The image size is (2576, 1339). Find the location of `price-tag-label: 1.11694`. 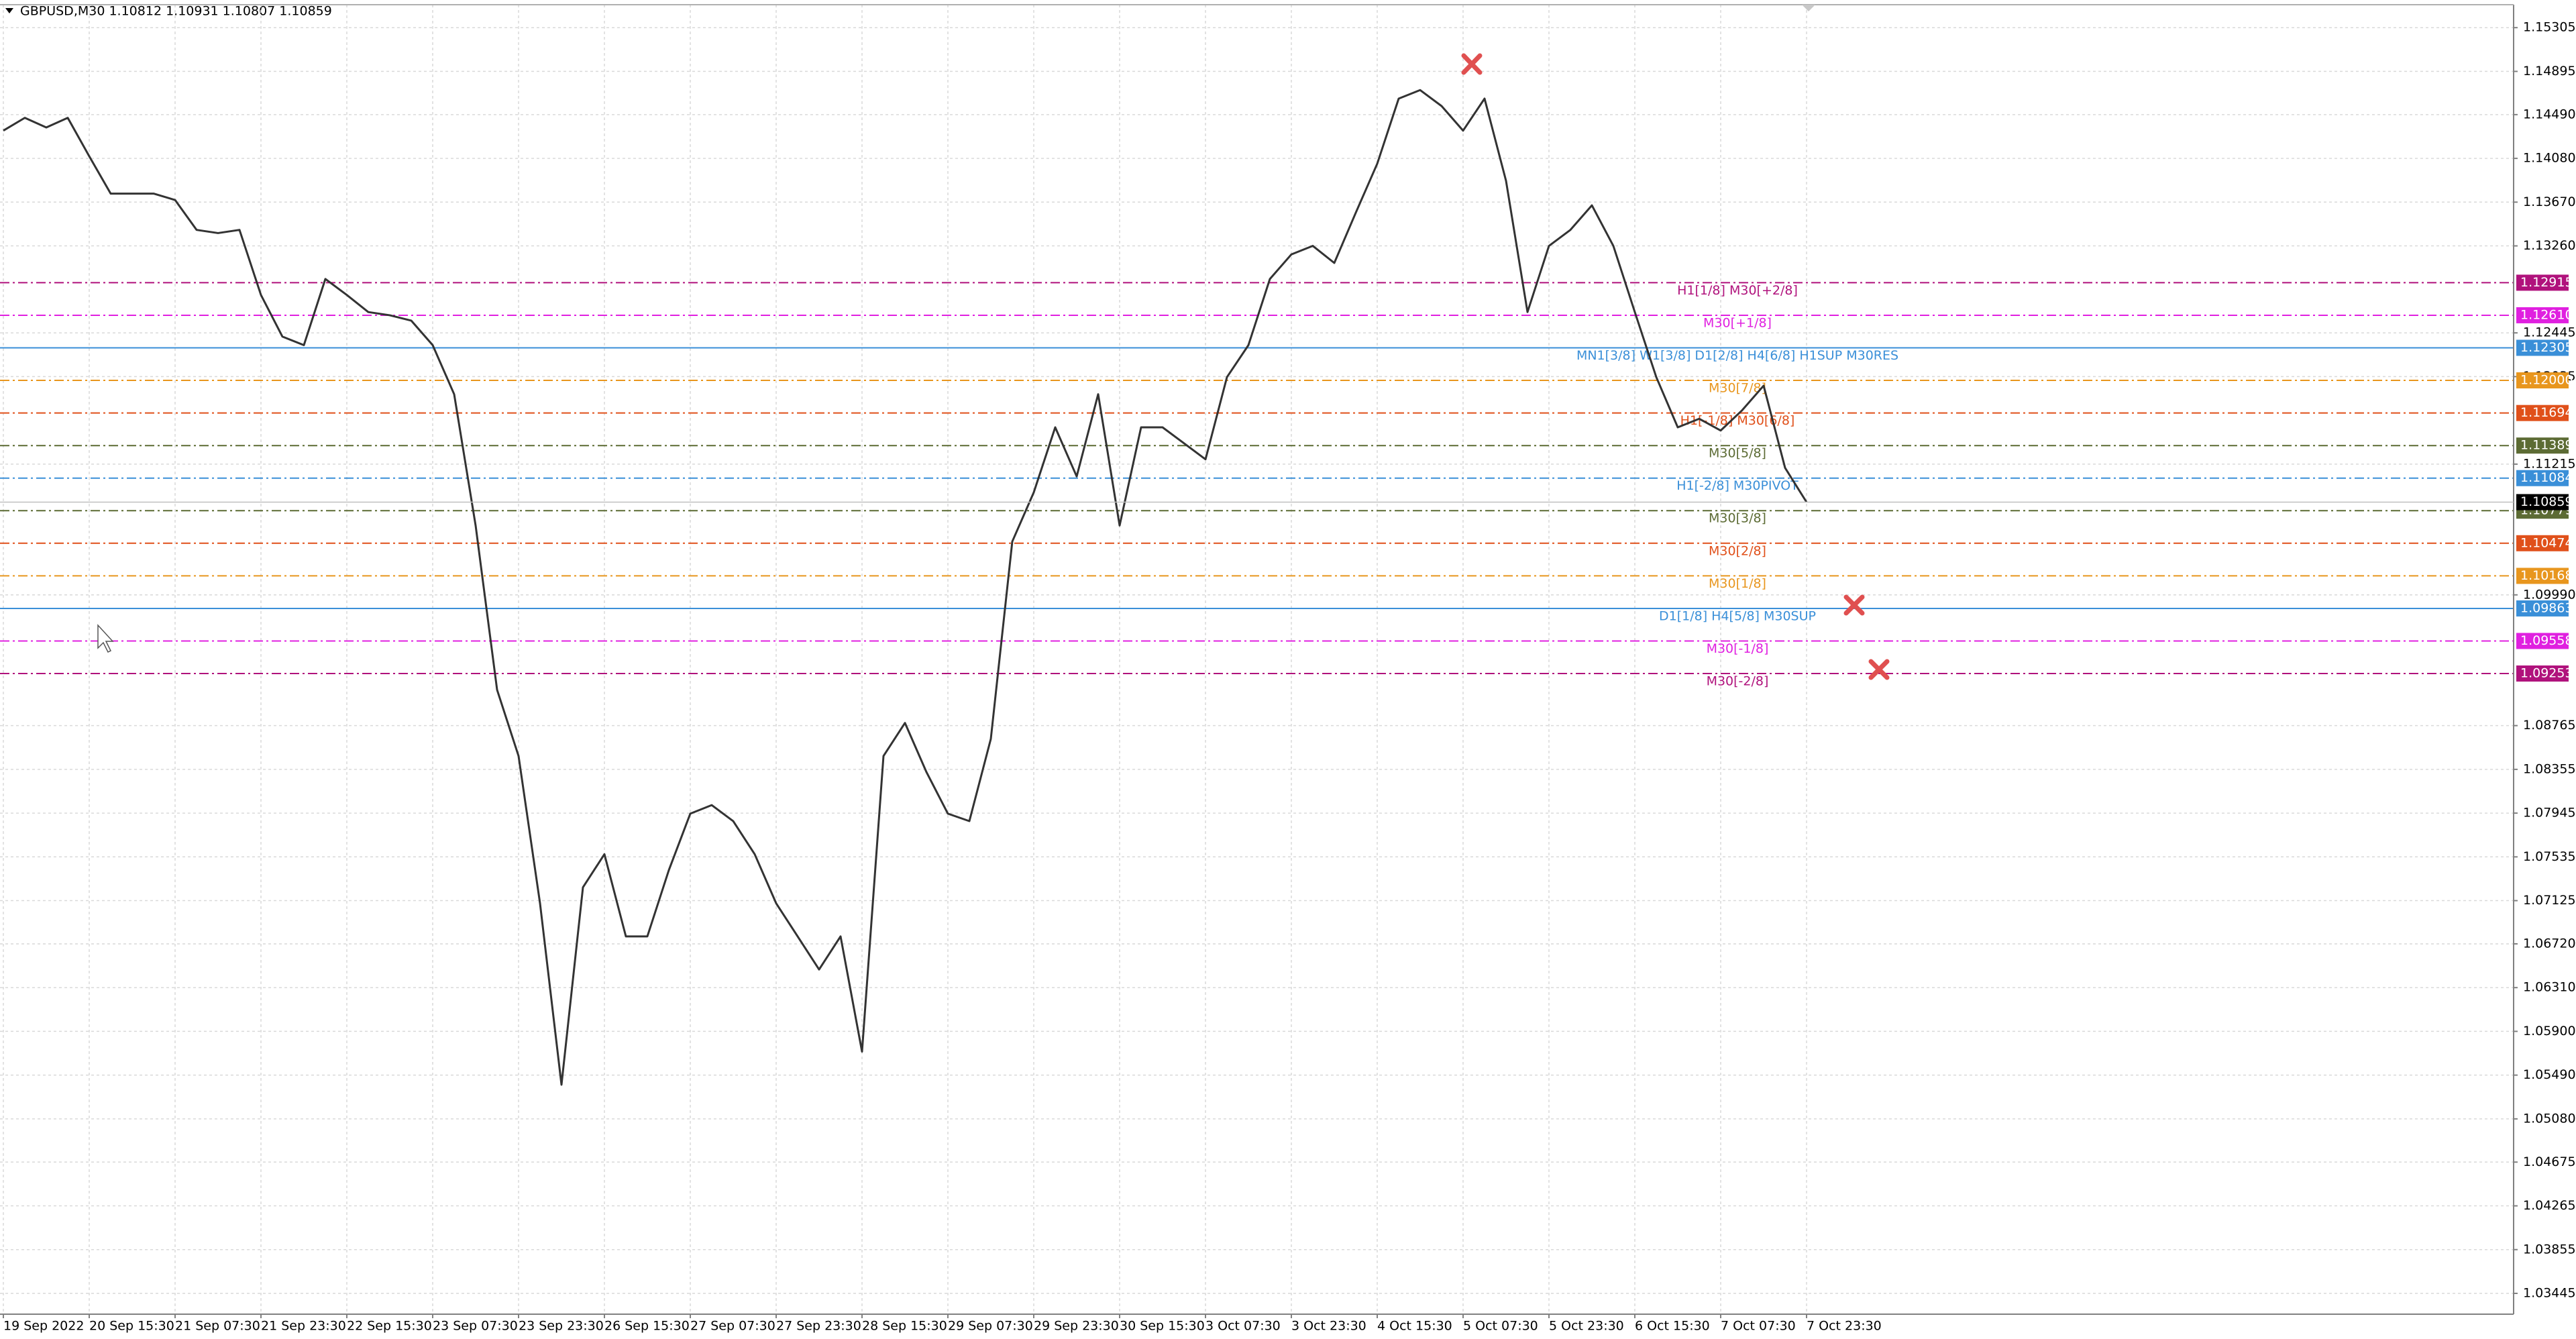

price-tag-label: 1.11694 is located at coordinates (2546, 412).